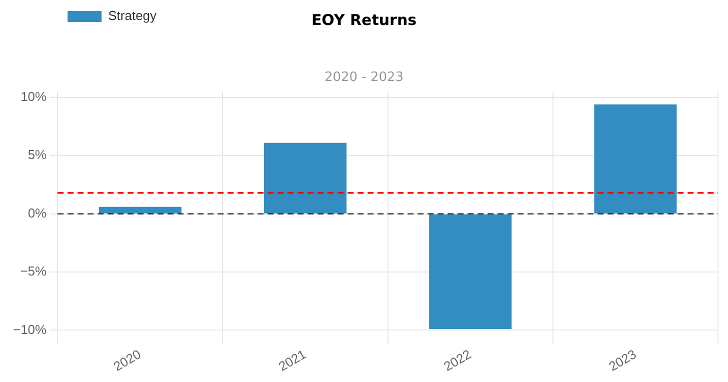 This screenshot has height=382, width=728. Describe the element at coordinates (34, 271) in the screenshot. I see `y-tick-label: −5%` at that location.